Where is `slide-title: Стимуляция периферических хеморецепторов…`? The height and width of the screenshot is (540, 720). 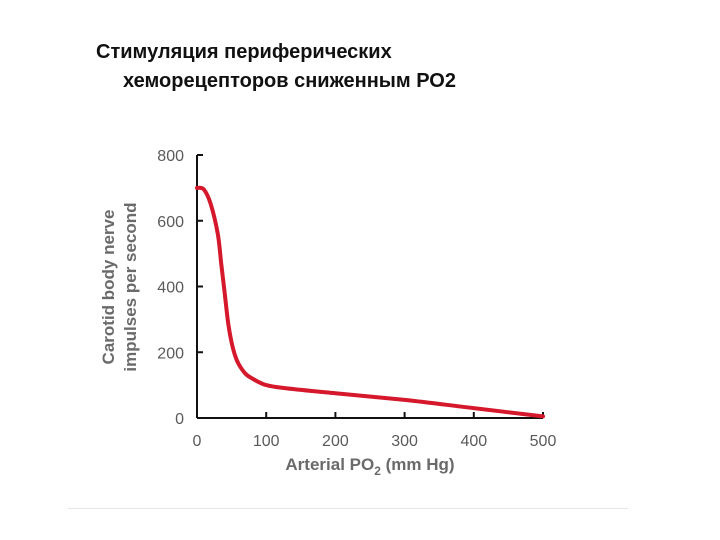
slide-title: Стимуляция периферических хеморецепторов… is located at coordinates (356, 67).